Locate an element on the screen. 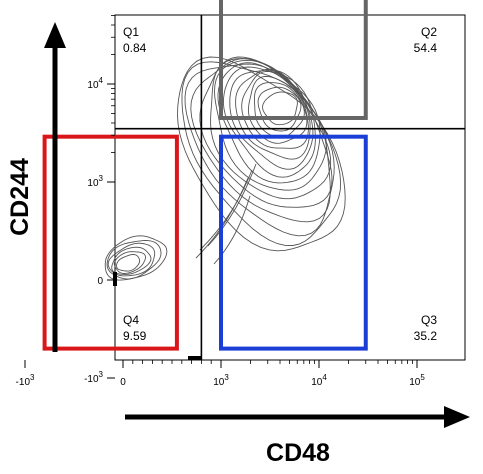  x-tick-label: 10⁵ is located at coordinates (417, 380).